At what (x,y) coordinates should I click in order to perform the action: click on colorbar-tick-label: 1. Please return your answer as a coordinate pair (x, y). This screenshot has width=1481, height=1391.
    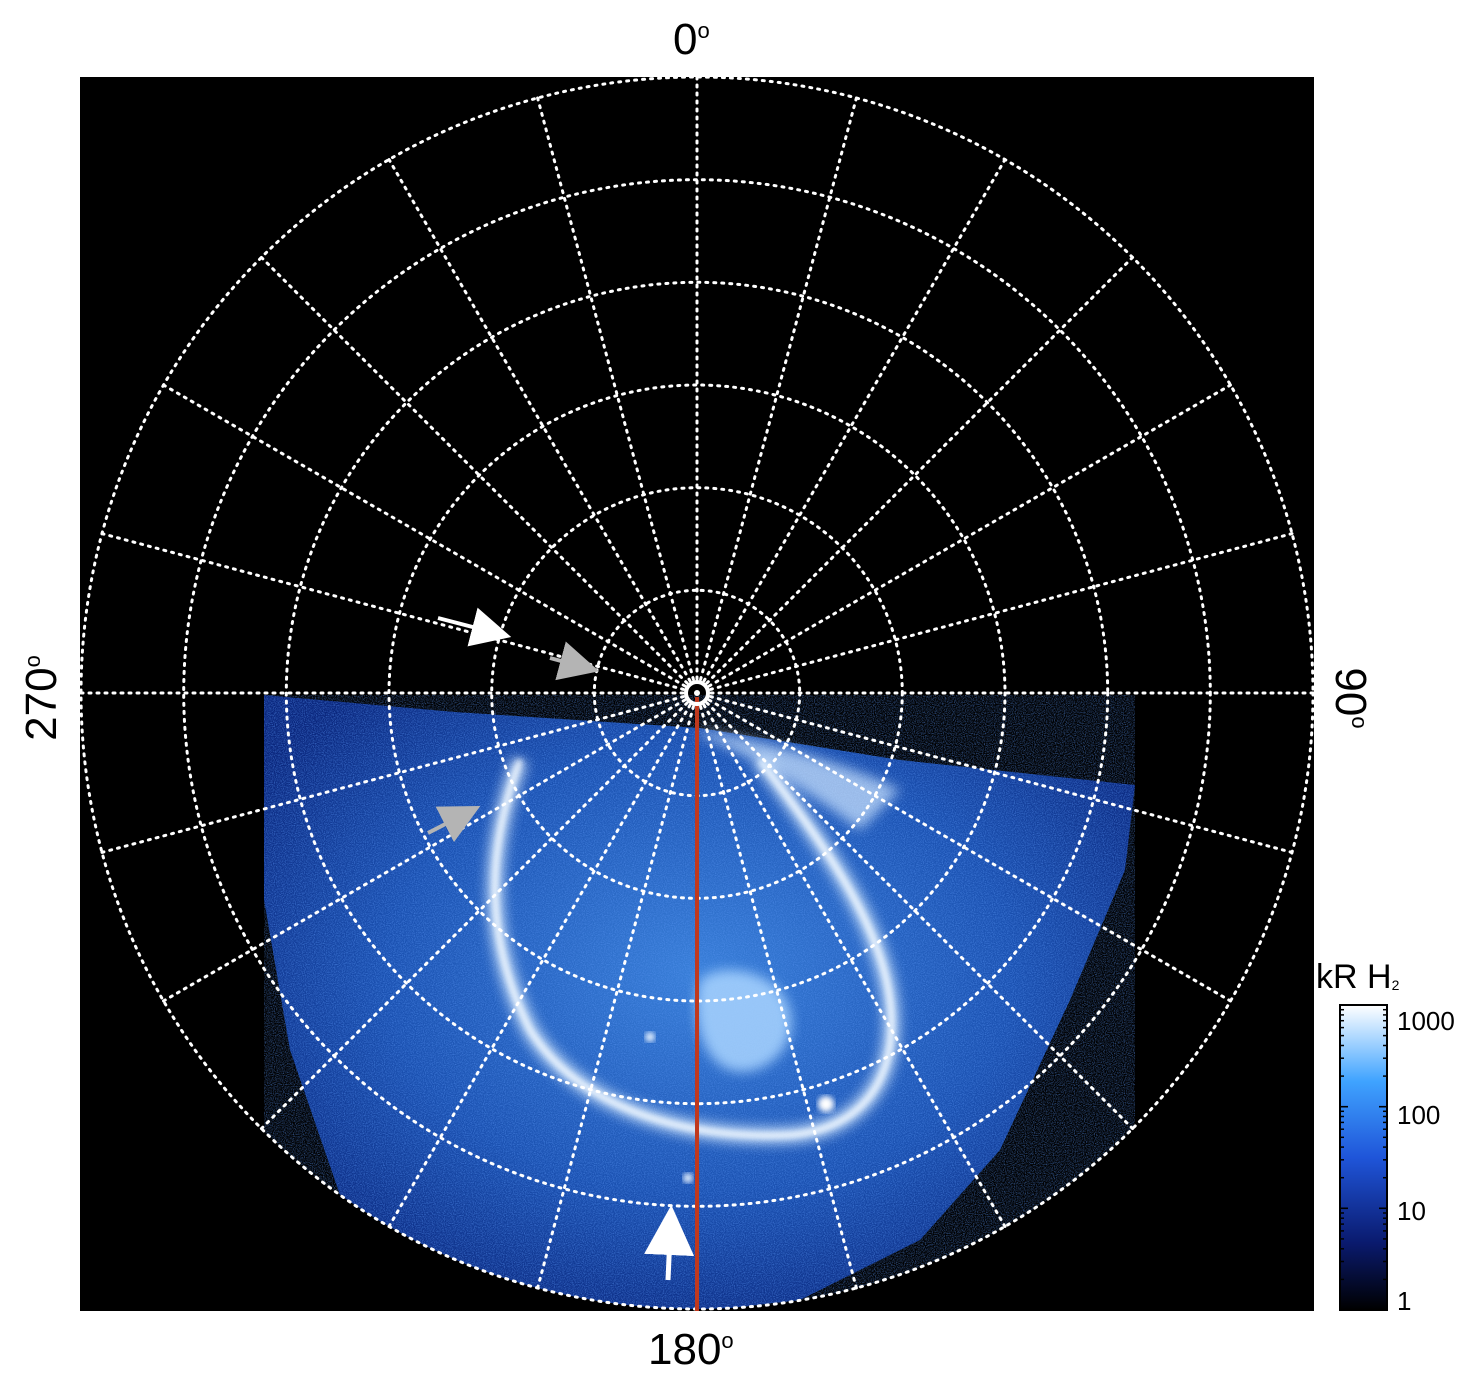
    Looking at the image, I should click on (1404, 1301).